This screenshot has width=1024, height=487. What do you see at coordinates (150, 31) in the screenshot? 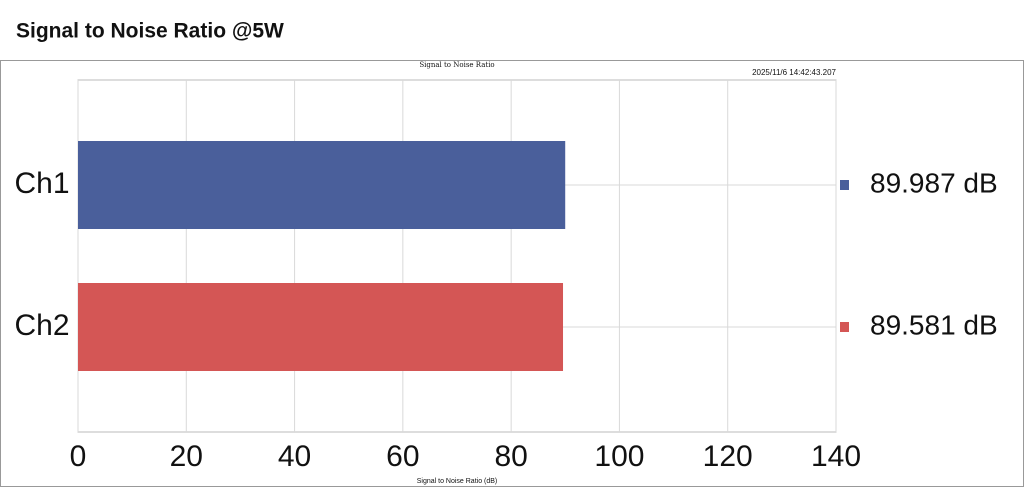
I see `page-heading: Signal to Noise Ratio @5W` at bounding box center [150, 31].